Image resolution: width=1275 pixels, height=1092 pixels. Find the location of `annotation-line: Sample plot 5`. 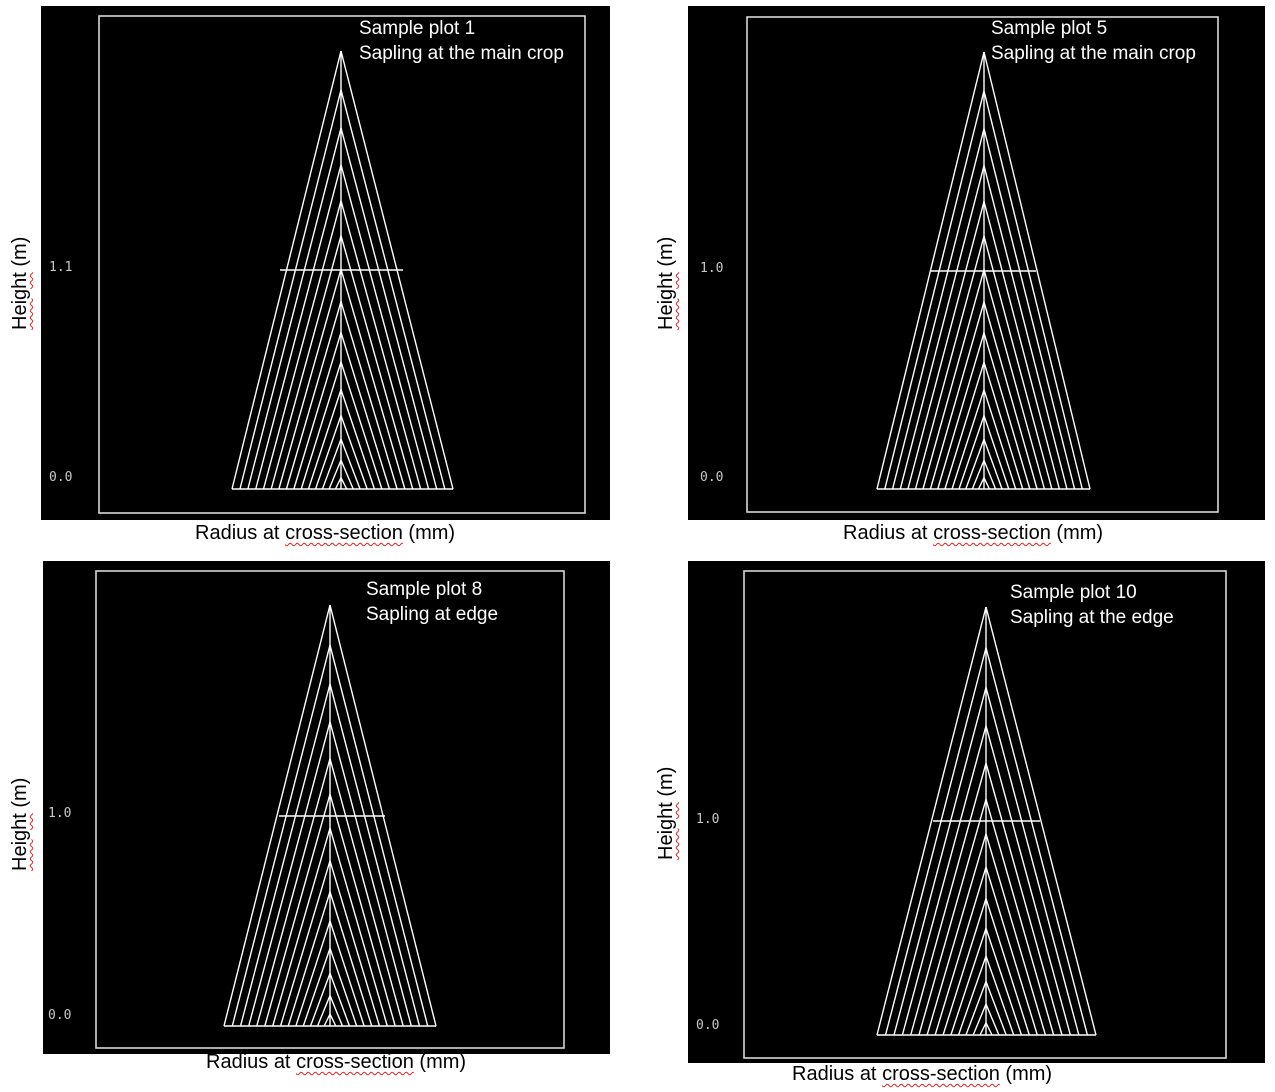

annotation-line: Sample plot 5 is located at coordinates (1049, 28).